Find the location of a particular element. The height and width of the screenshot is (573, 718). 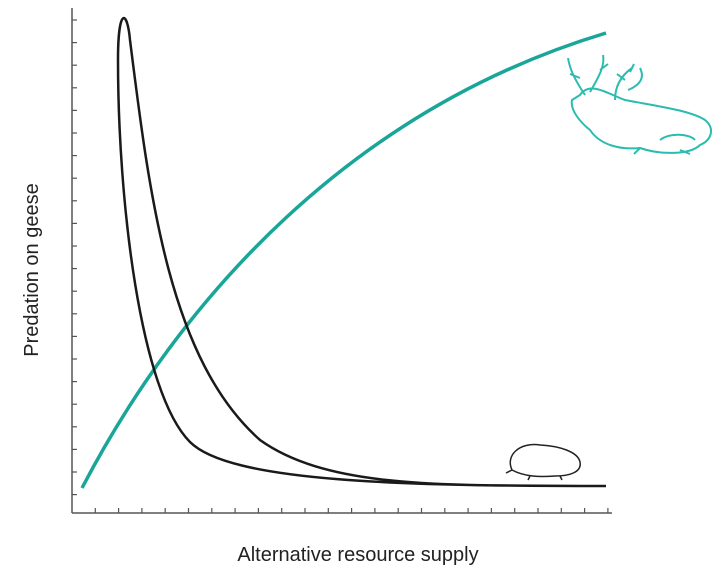

lemming-icon is located at coordinates (543, 462).